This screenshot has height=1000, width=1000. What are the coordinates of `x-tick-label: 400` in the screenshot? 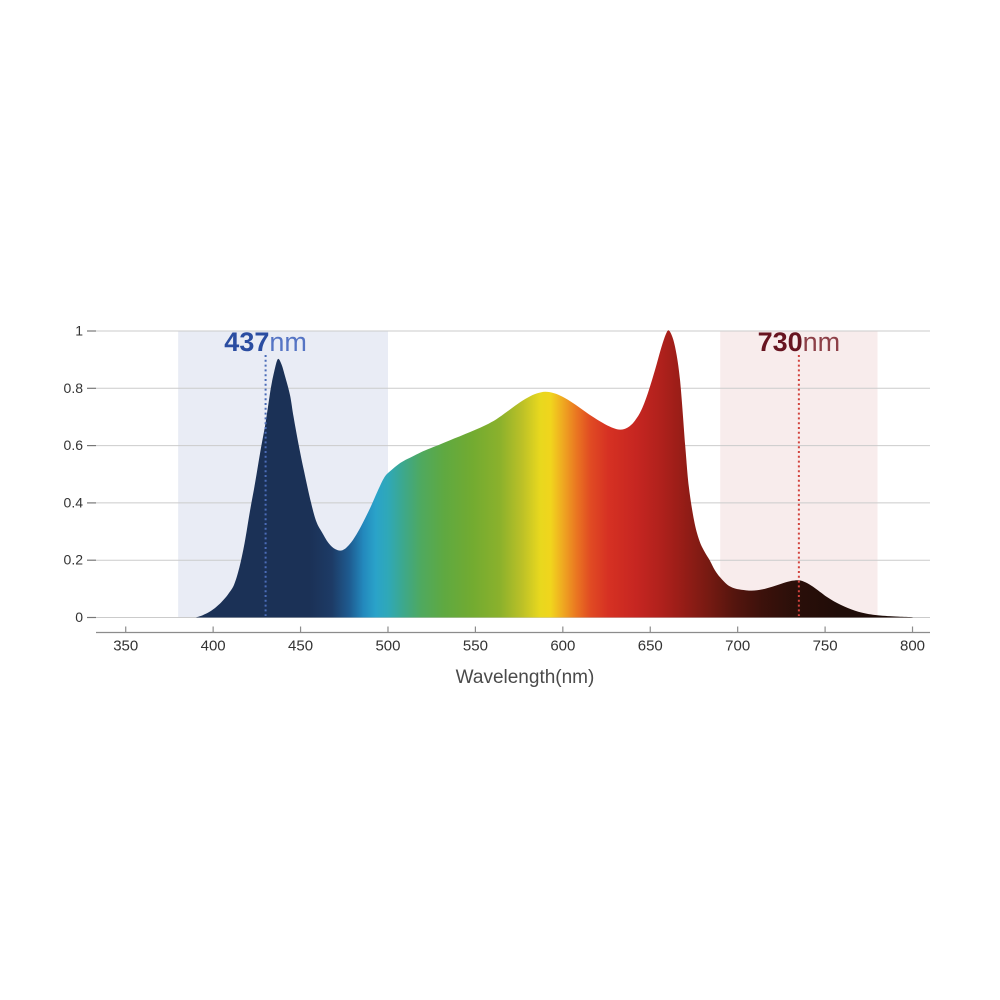 It's located at (213, 646).